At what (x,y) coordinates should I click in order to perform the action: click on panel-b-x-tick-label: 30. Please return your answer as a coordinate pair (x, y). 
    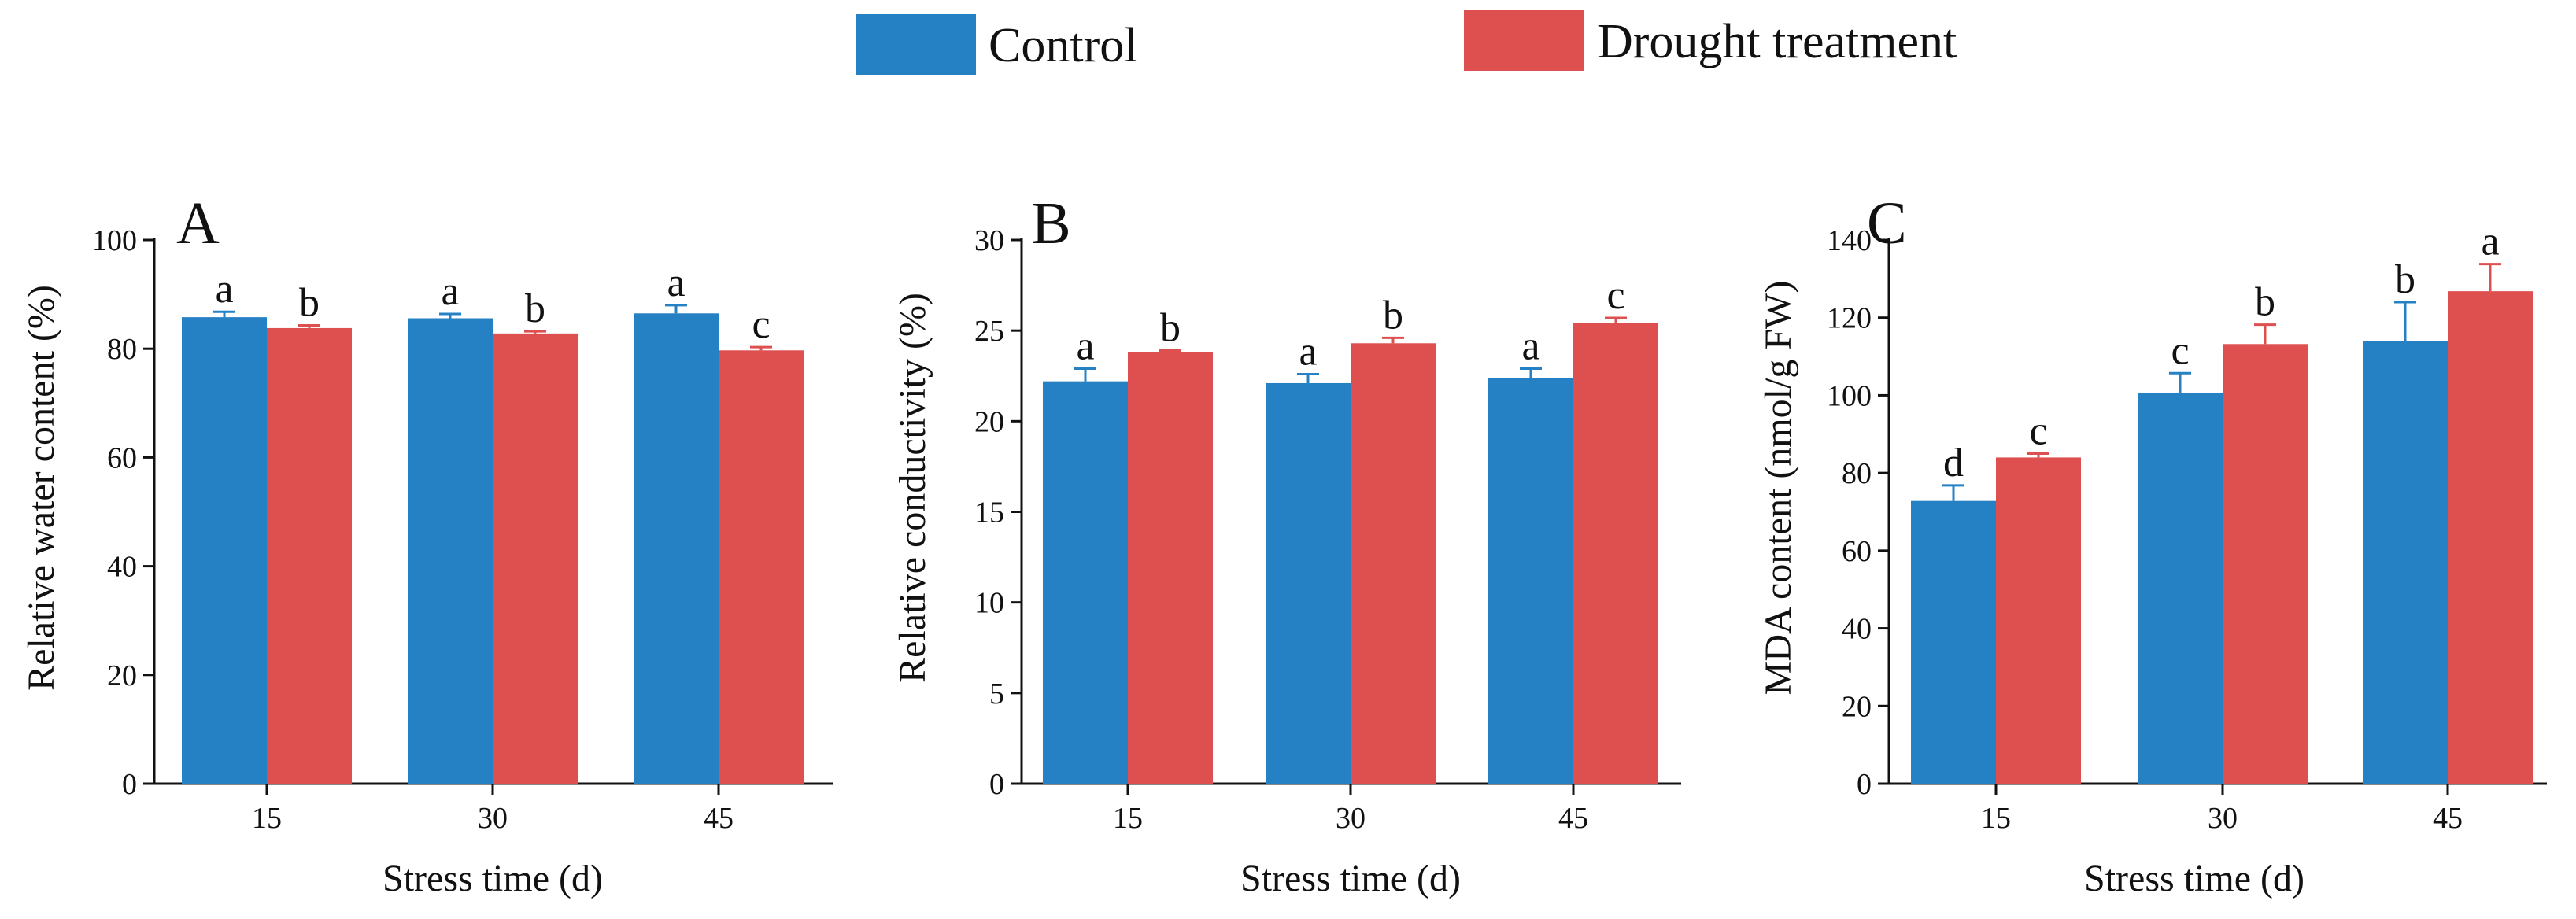
    Looking at the image, I should click on (1351, 818).